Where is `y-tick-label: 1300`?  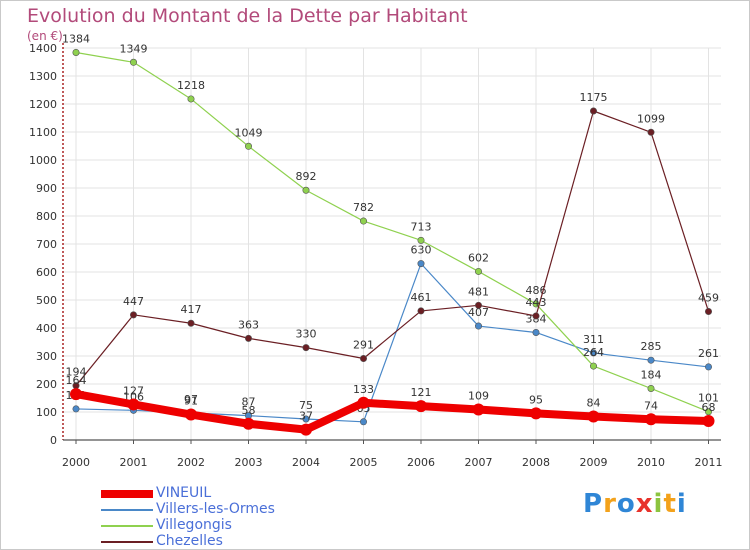 y-tick-label: 1300 is located at coordinates (43, 76).